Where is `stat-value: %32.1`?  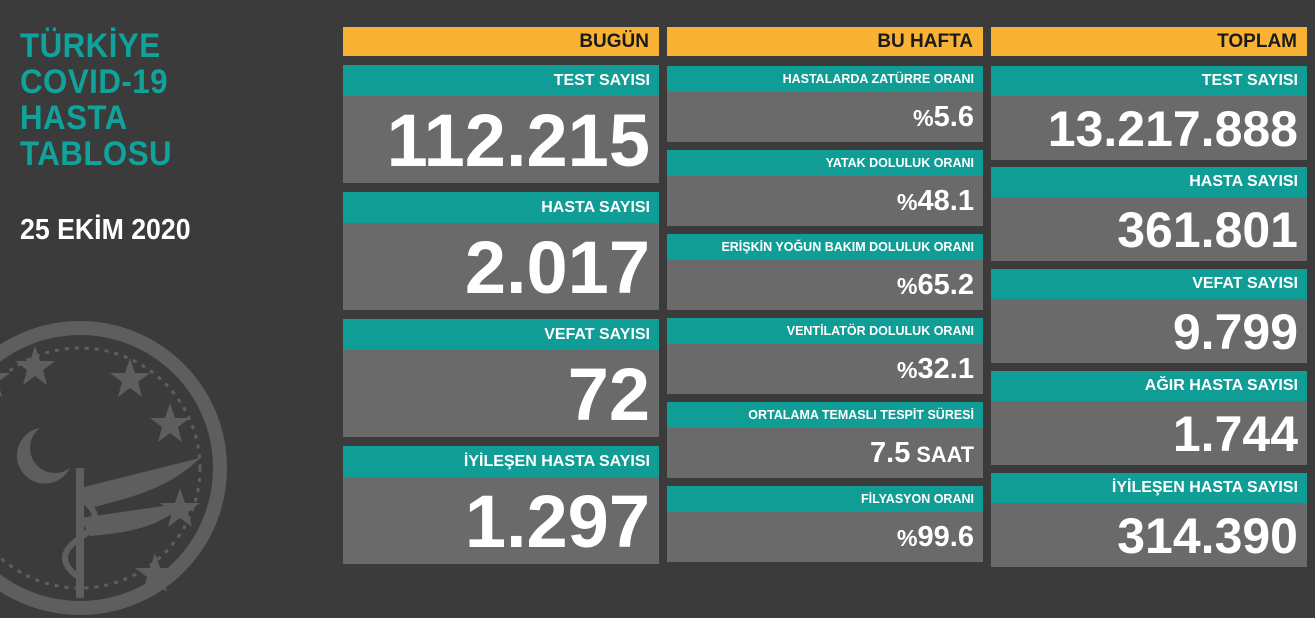
stat-value: %32.1 is located at coordinates (825, 369).